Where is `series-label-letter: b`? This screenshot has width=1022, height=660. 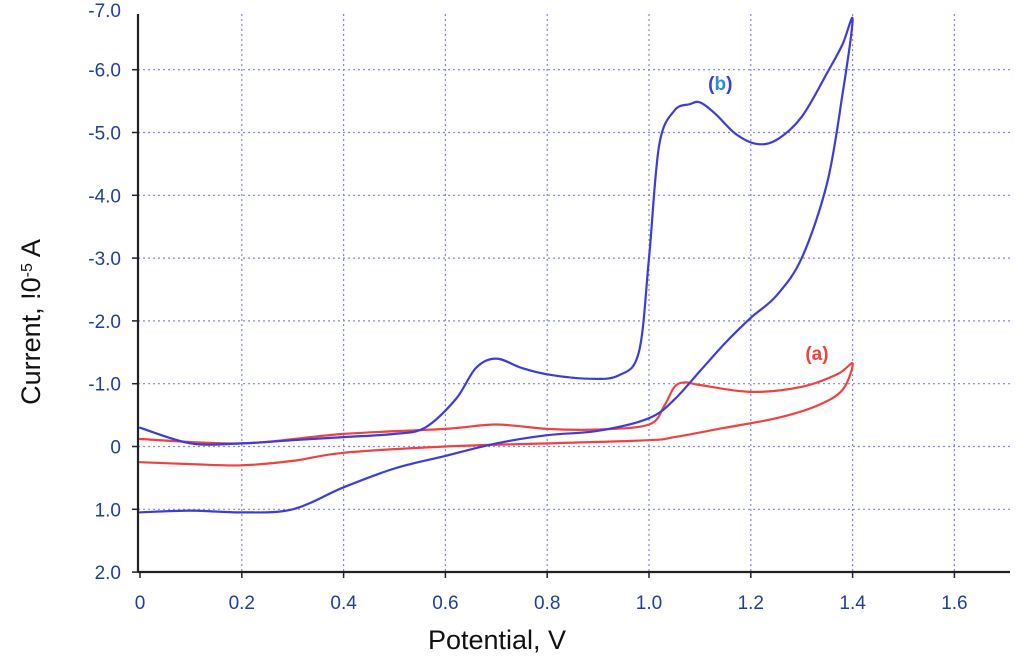
series-label-letter: b is located at coordinates (720, 84).